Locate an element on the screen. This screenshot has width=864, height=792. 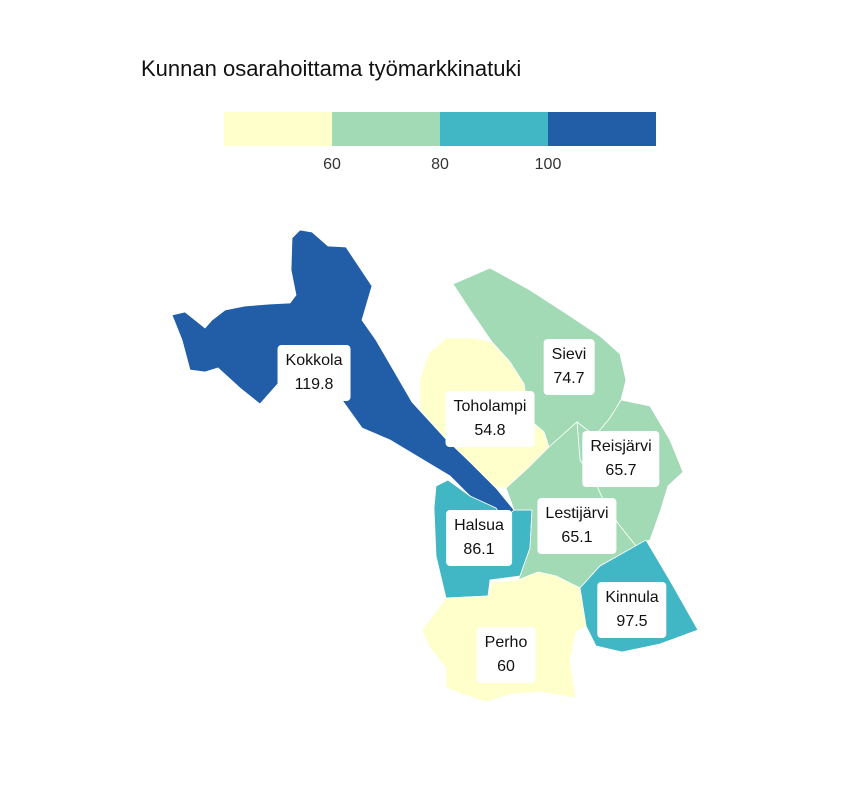
label-reisjarvi-name: Reisjärvi is located at coordinates (621, 446).